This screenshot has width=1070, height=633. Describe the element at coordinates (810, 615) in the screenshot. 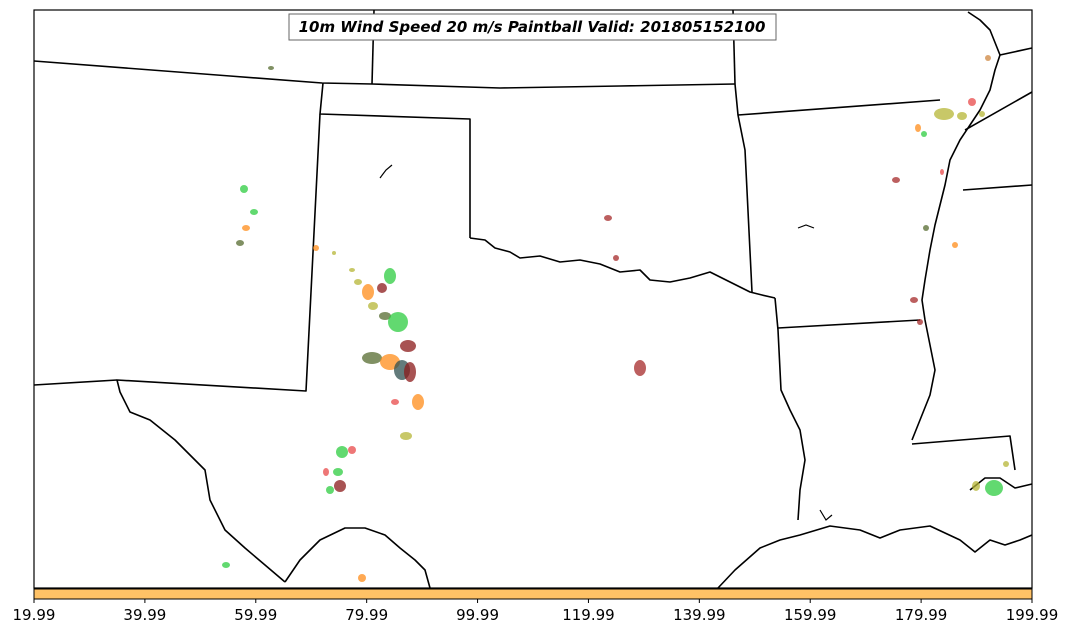

I see `colorbar-tick-label: 159.99` at that location.